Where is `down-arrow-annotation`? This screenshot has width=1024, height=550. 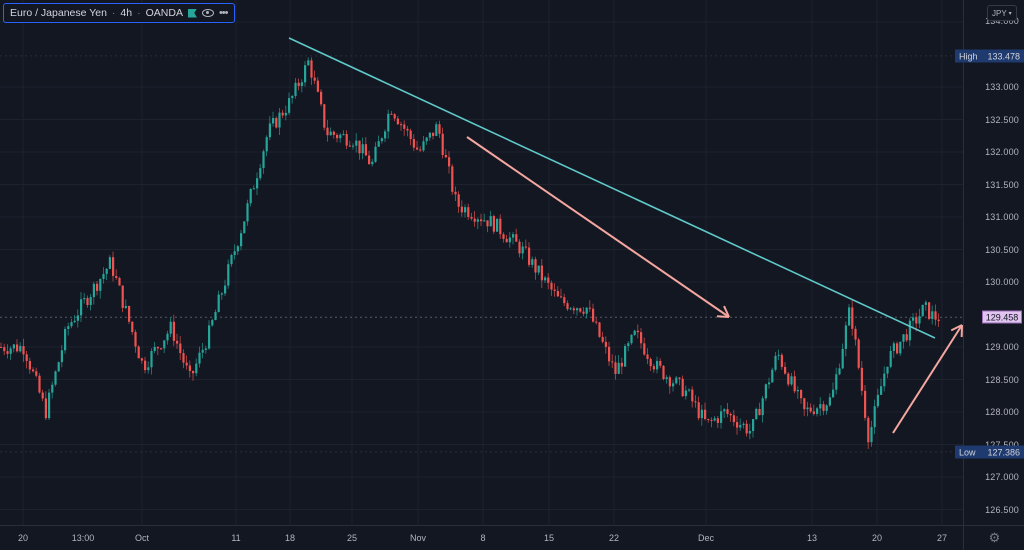 down-arrow-annotation is located at coordinates (598, 227).